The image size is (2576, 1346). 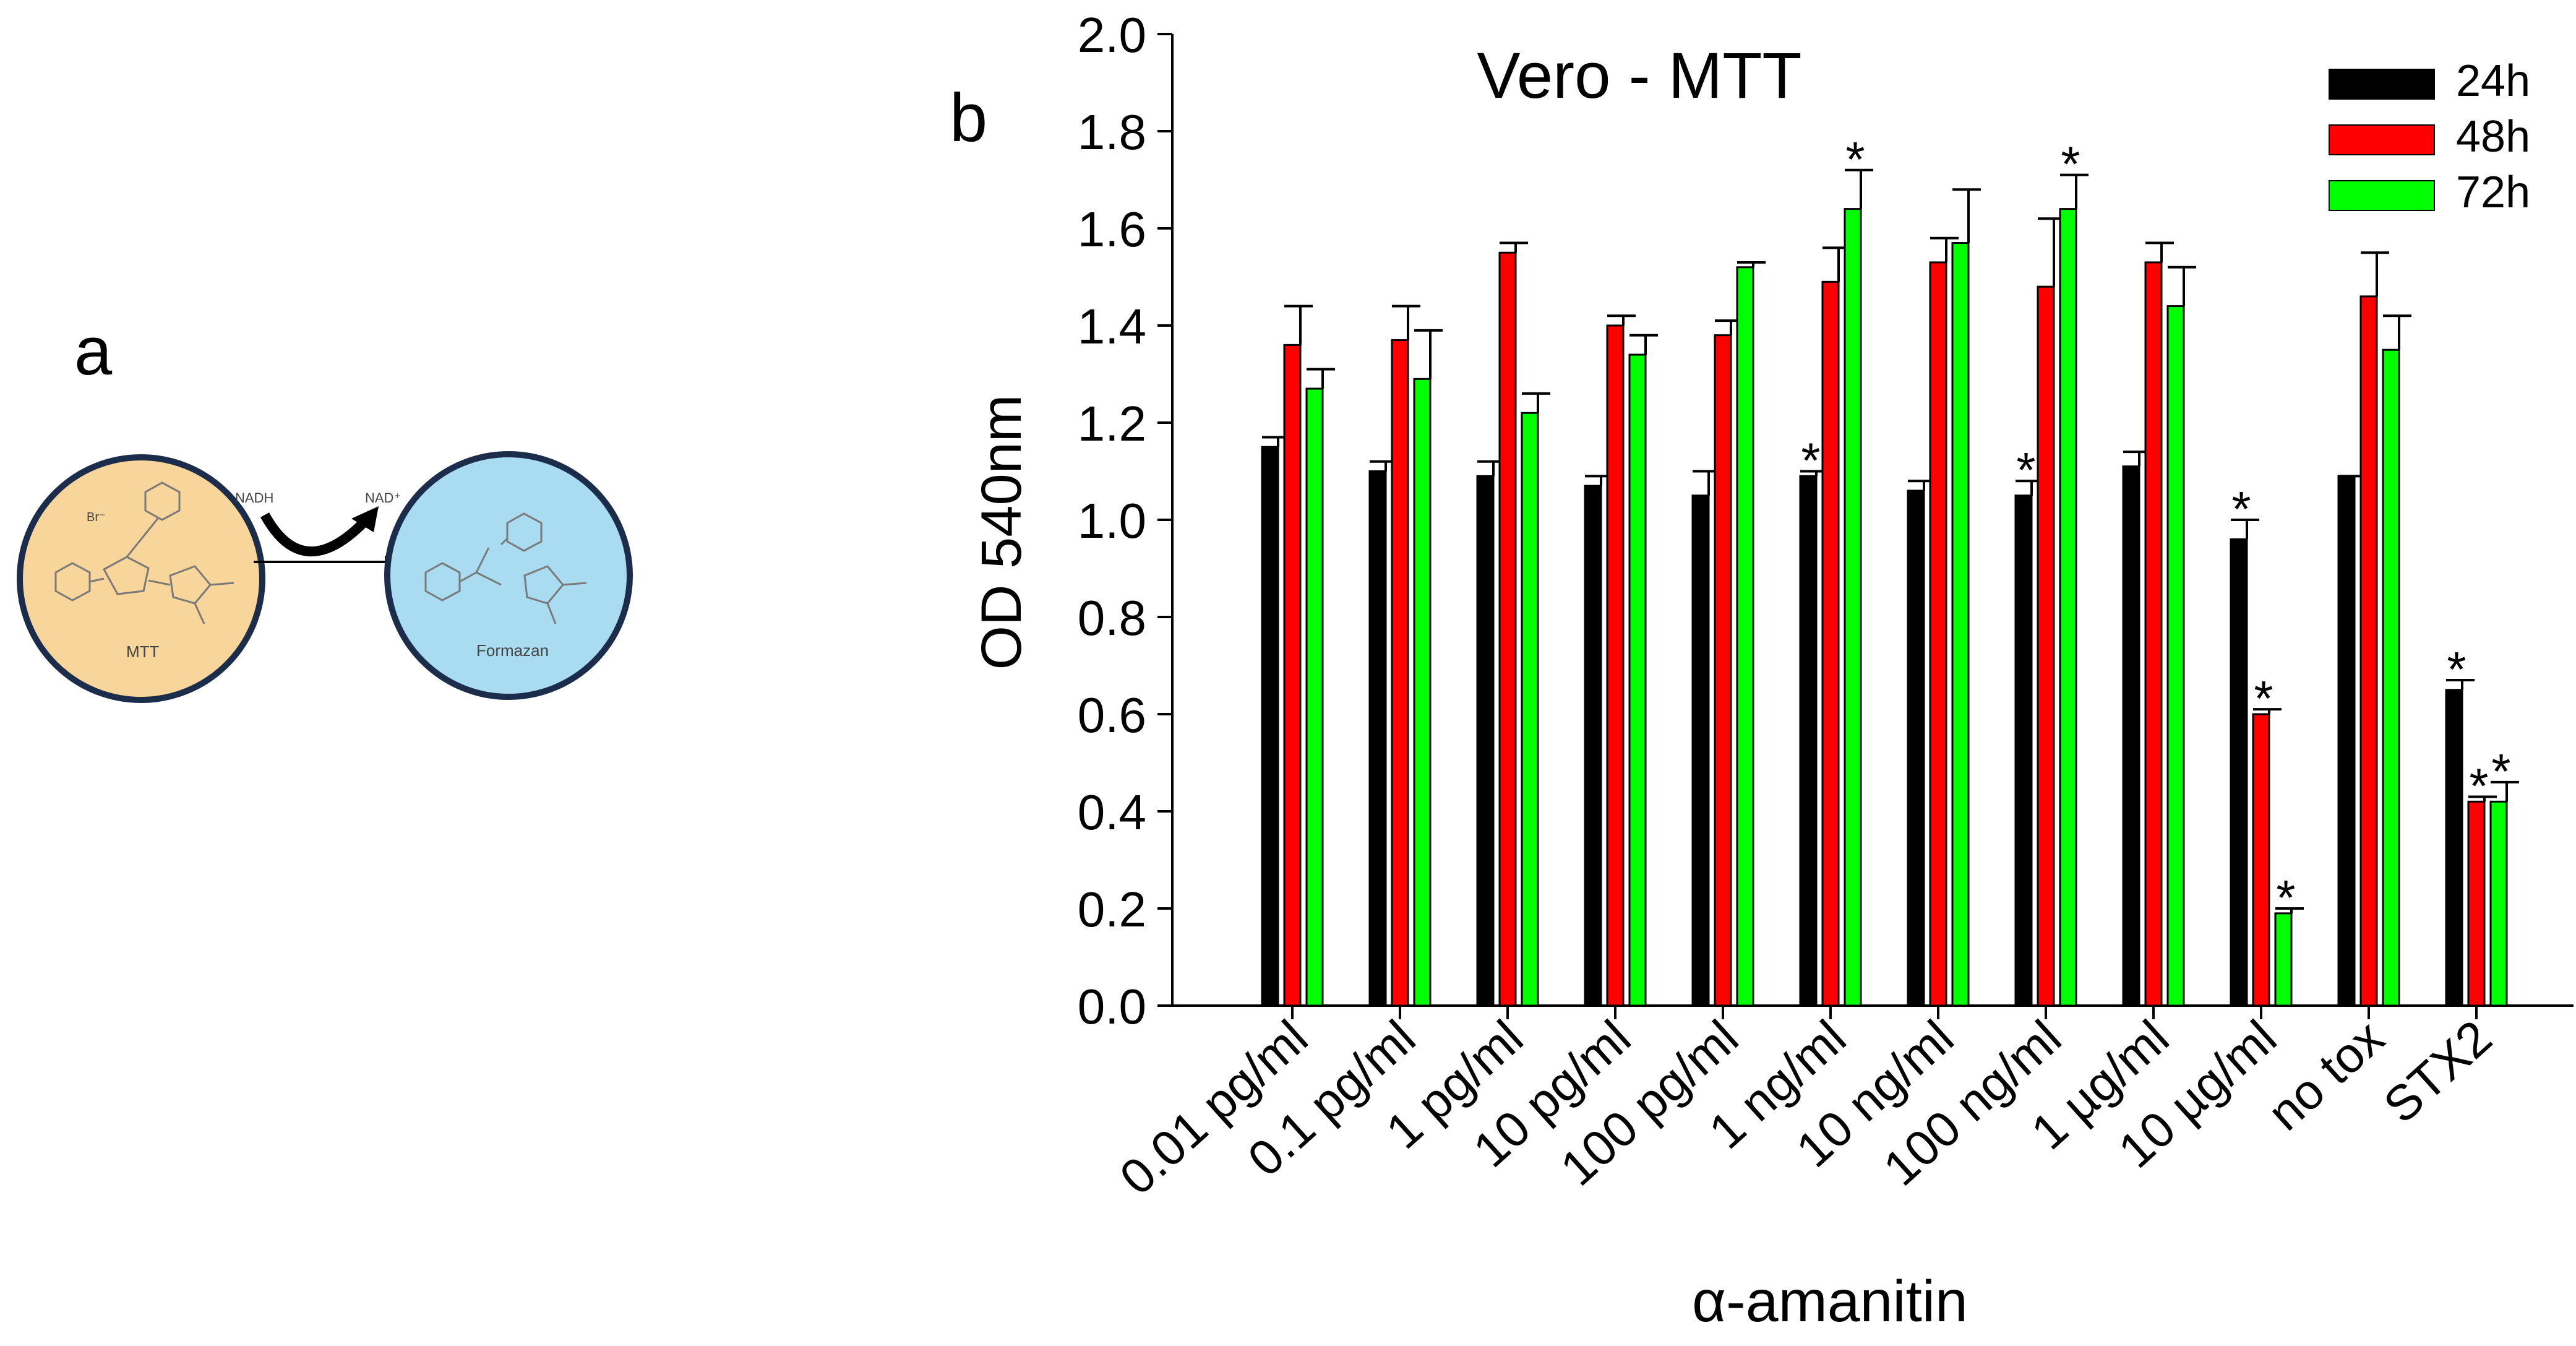 I want to click on mtt-circle, so click(x=141, y=578).